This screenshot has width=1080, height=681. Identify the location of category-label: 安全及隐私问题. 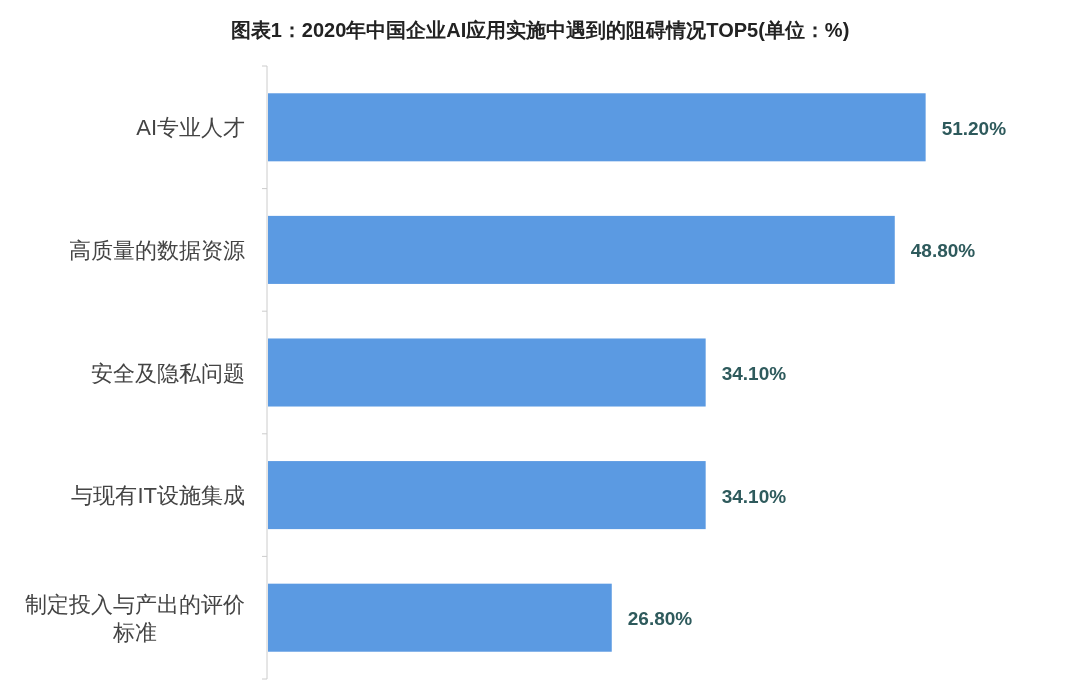
(168, 372).